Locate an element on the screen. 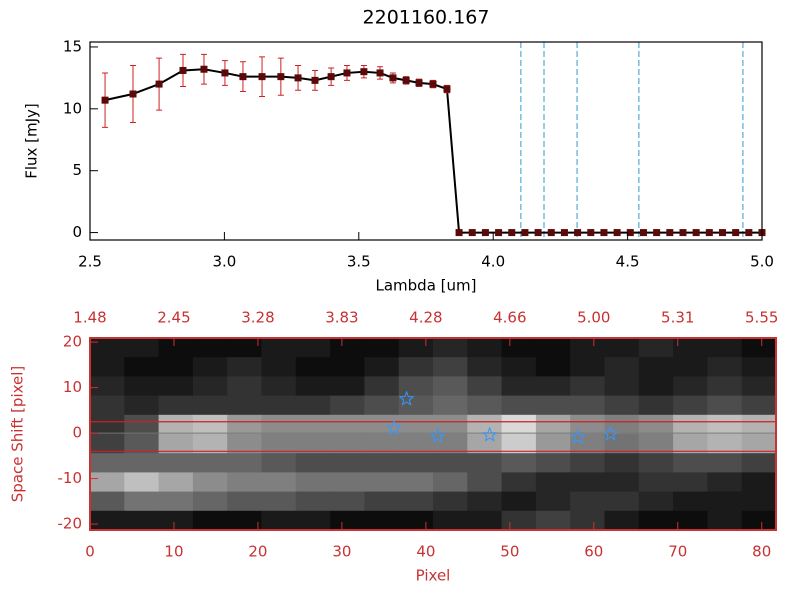 The image size is (800, 600). x-tick-label: 5.0 is located at coordinates (762, 262).